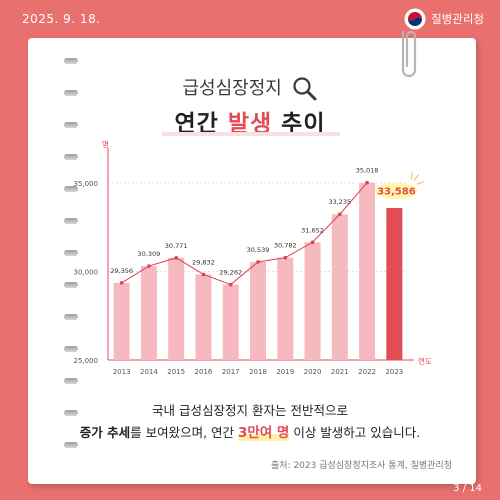  What do you see at coordinates (149, 254) in the screenshot?
I see `data-label: 30,309` at bounding box center [149, 254].